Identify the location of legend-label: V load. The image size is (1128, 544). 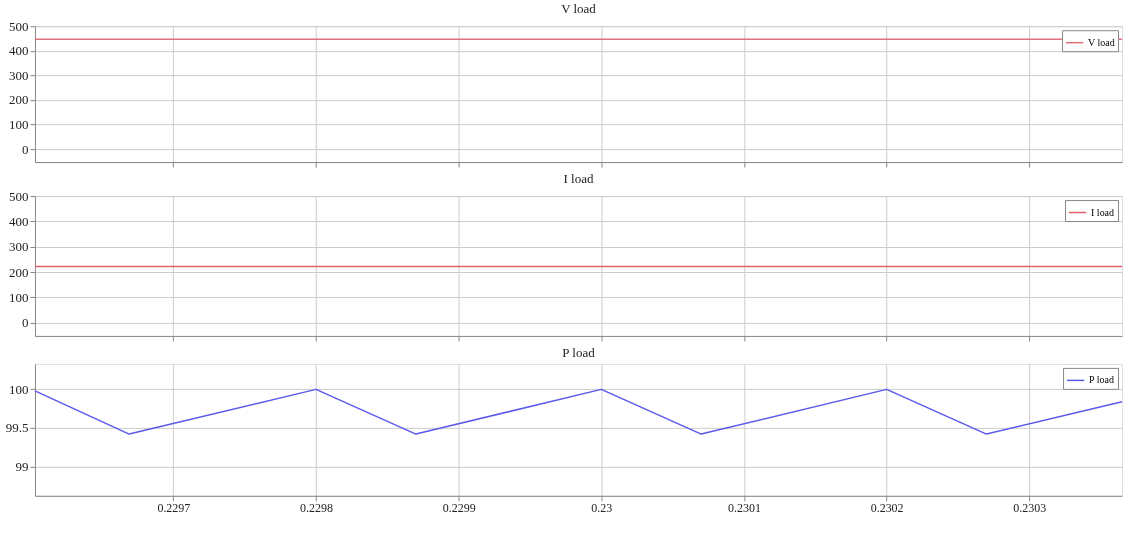
(1101, 42).